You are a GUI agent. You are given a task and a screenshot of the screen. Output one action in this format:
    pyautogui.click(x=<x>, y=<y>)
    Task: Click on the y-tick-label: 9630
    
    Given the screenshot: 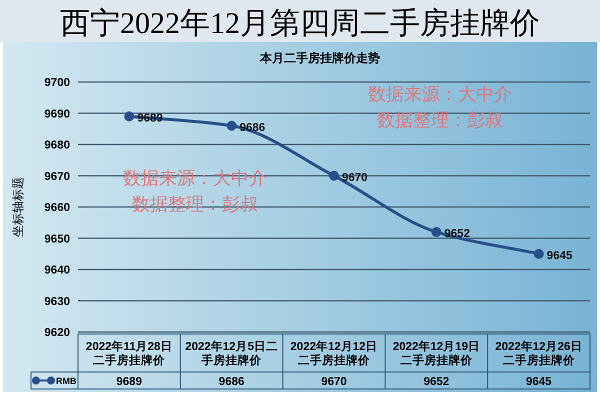 What is the action you would take?
    pyautogui.click(x=57, y=302)
    